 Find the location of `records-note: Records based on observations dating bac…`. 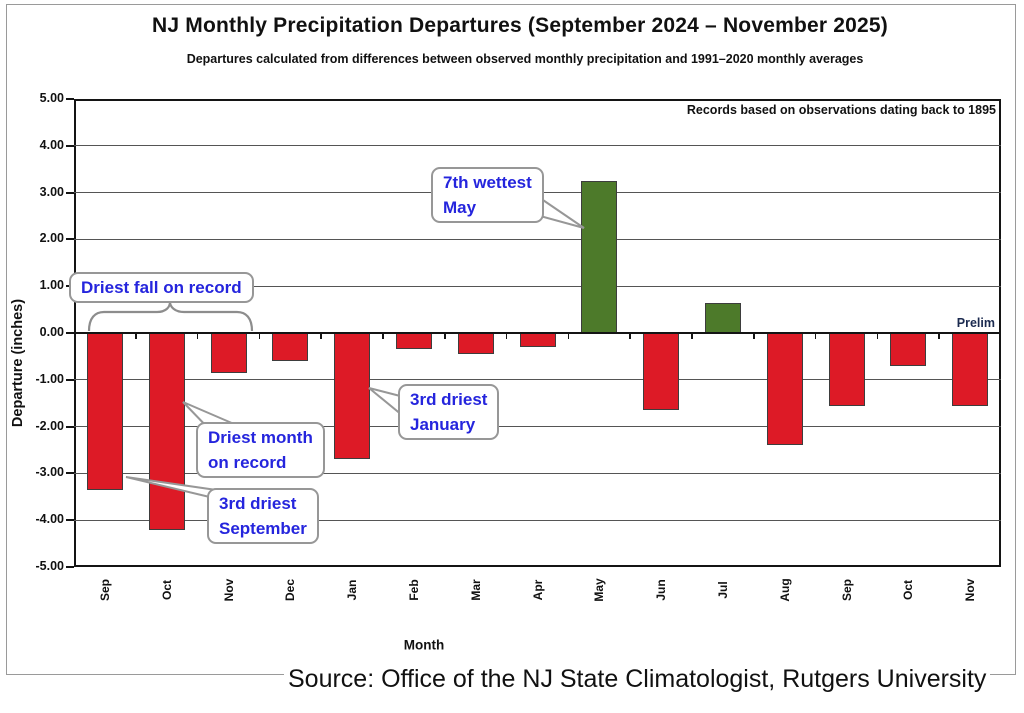

records-note: Records based on observations dating bac… is located at coordinates (841, 110).